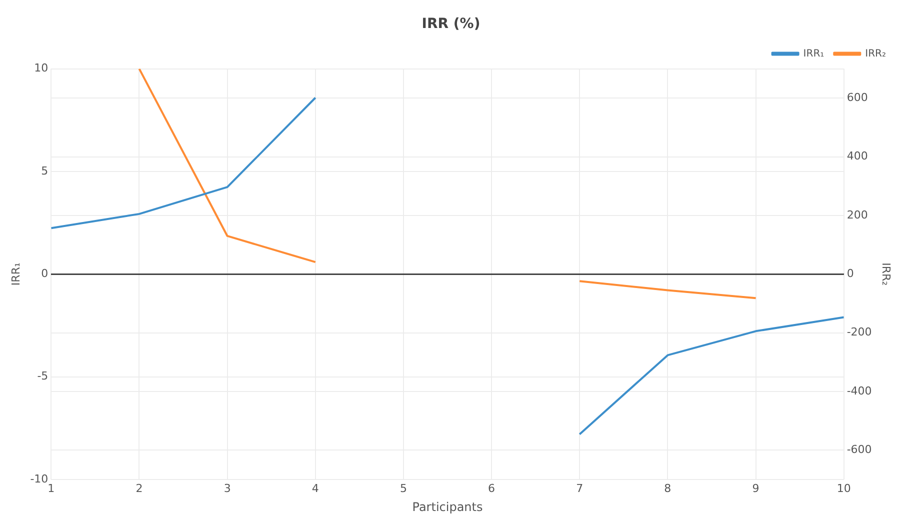 The width and height of the screenshot is (906, 521). I want to click on x-tick-label: 4, so click(315, 488).